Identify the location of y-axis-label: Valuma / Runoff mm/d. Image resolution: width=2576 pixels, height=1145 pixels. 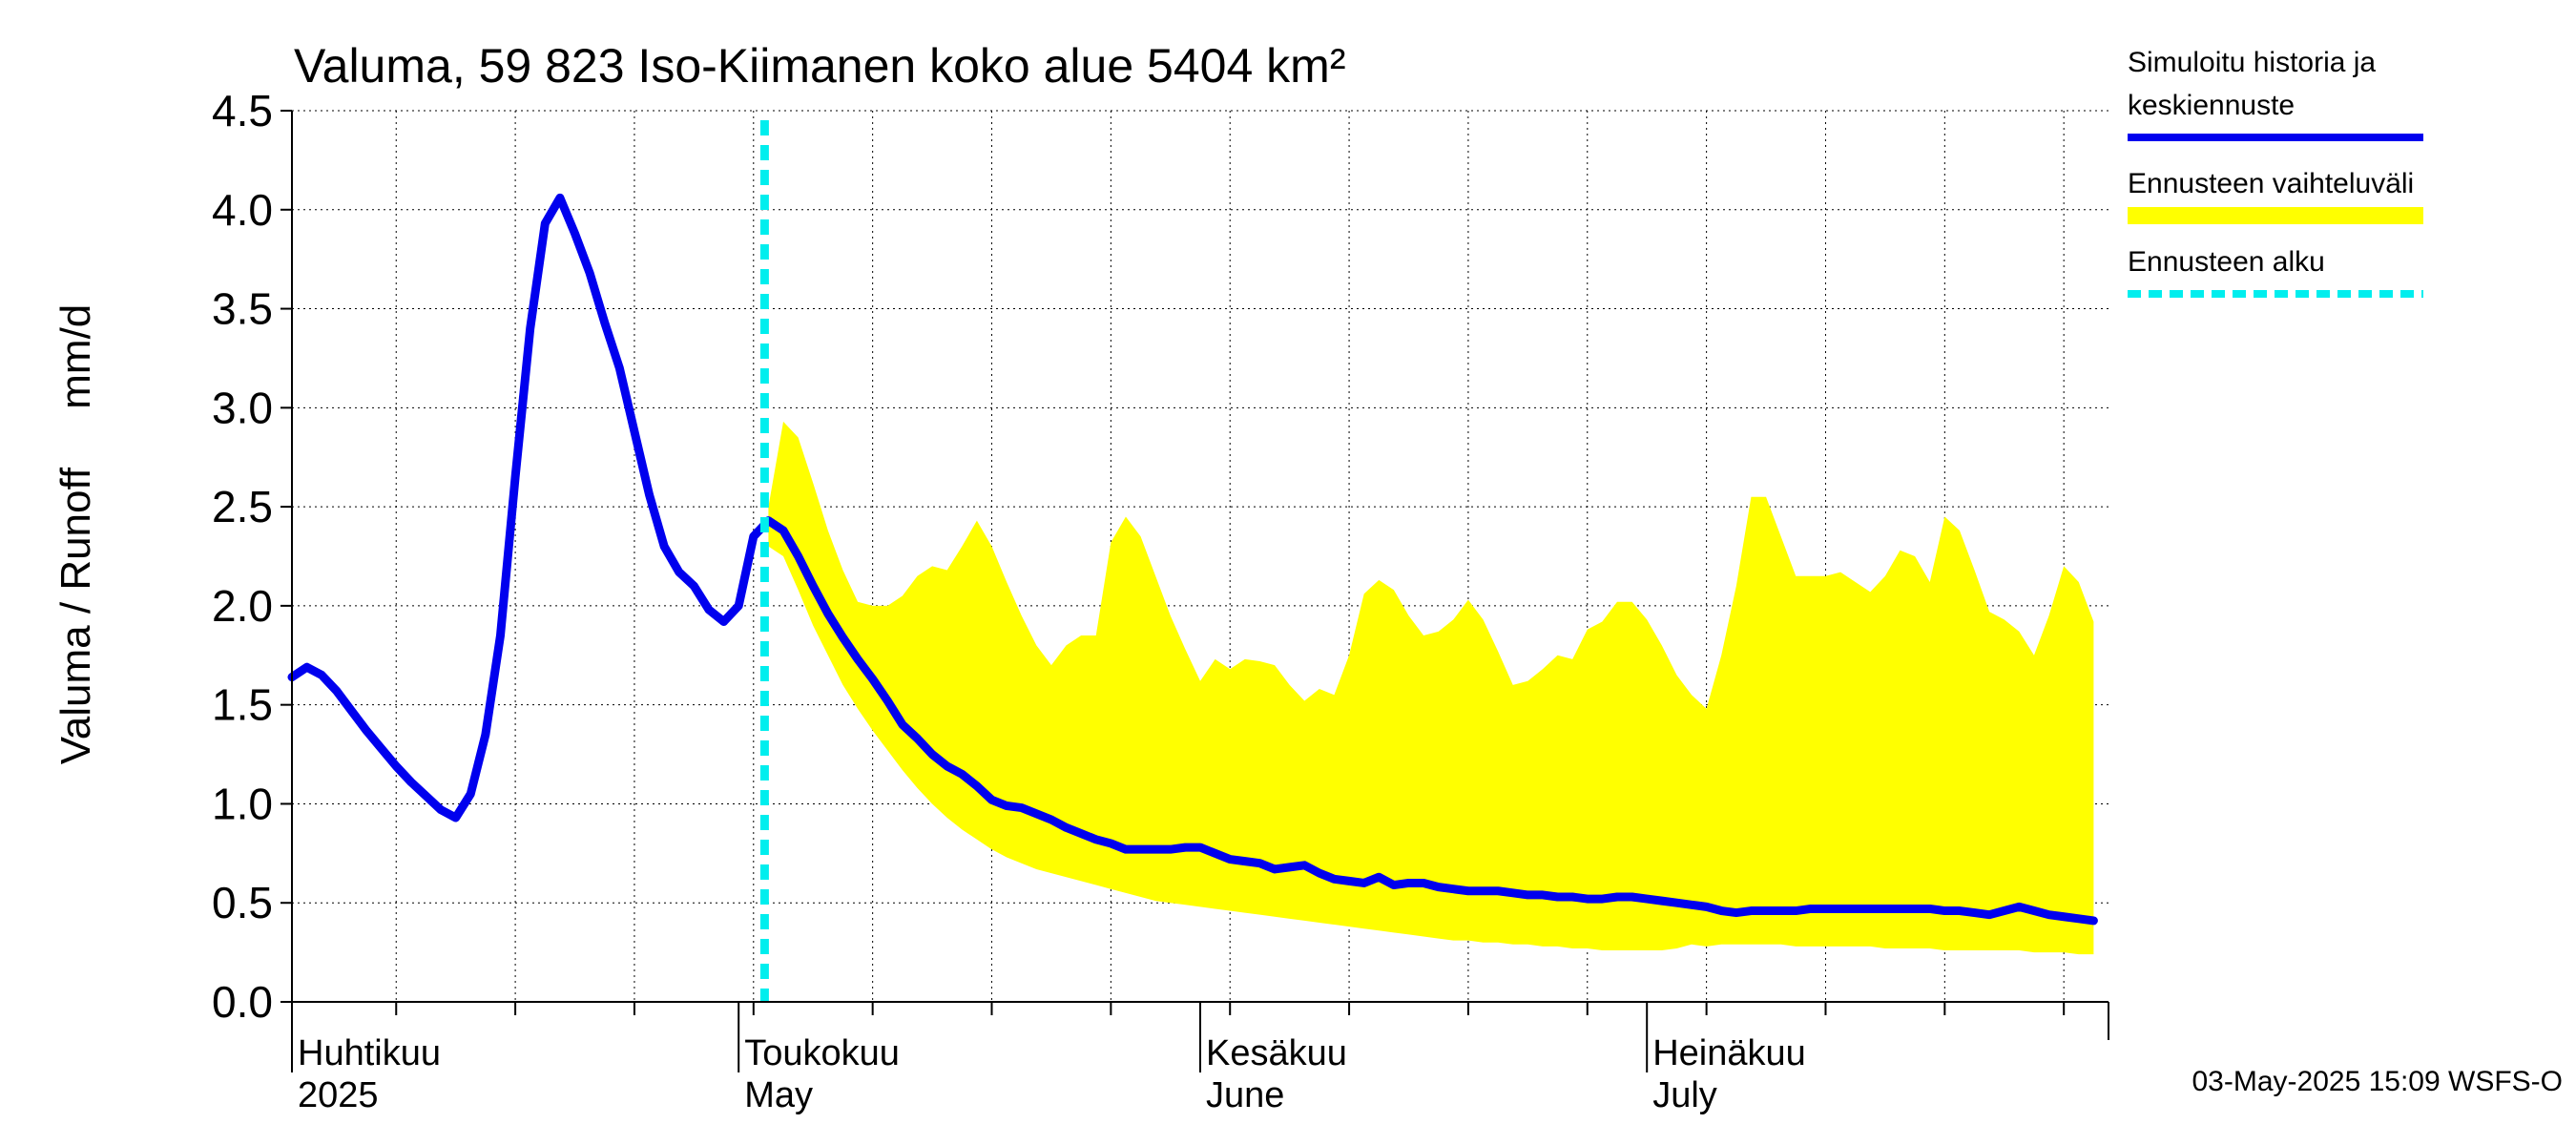
(75, 534).